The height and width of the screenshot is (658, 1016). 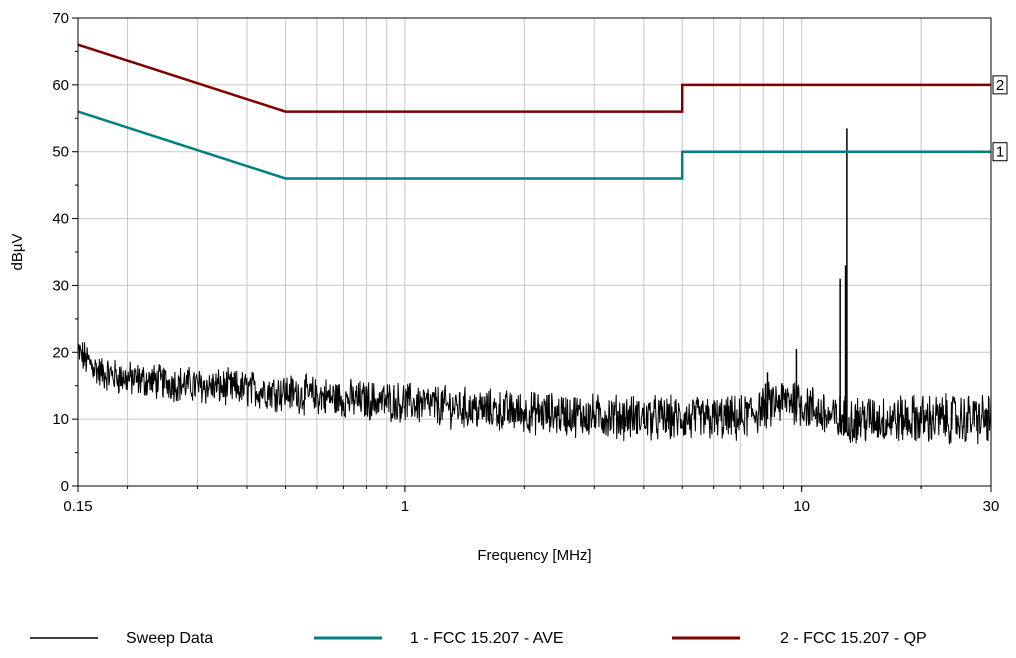 I want to click on y-tick-label: 20, so click(x=60, y=352).